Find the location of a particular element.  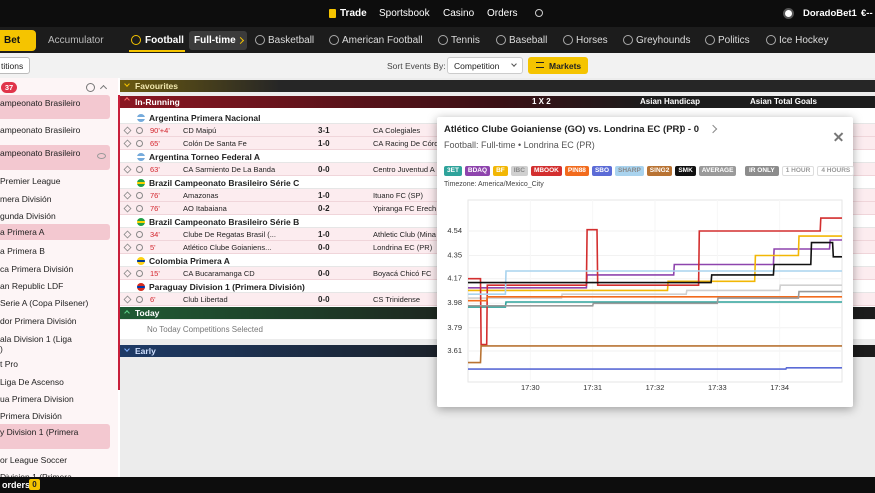

sport-tab: Politics is located at coordinates (734, 40).